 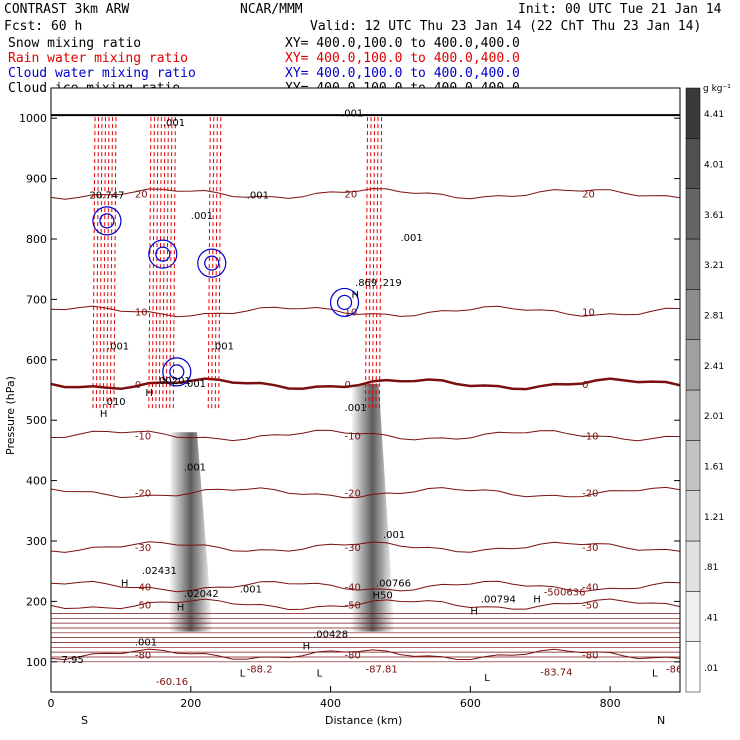 What do you see at coordinates (43, 26) in the screenshot?
I see `forecast-hour: Fcst: 60 h` at bounding box center [43, 26].